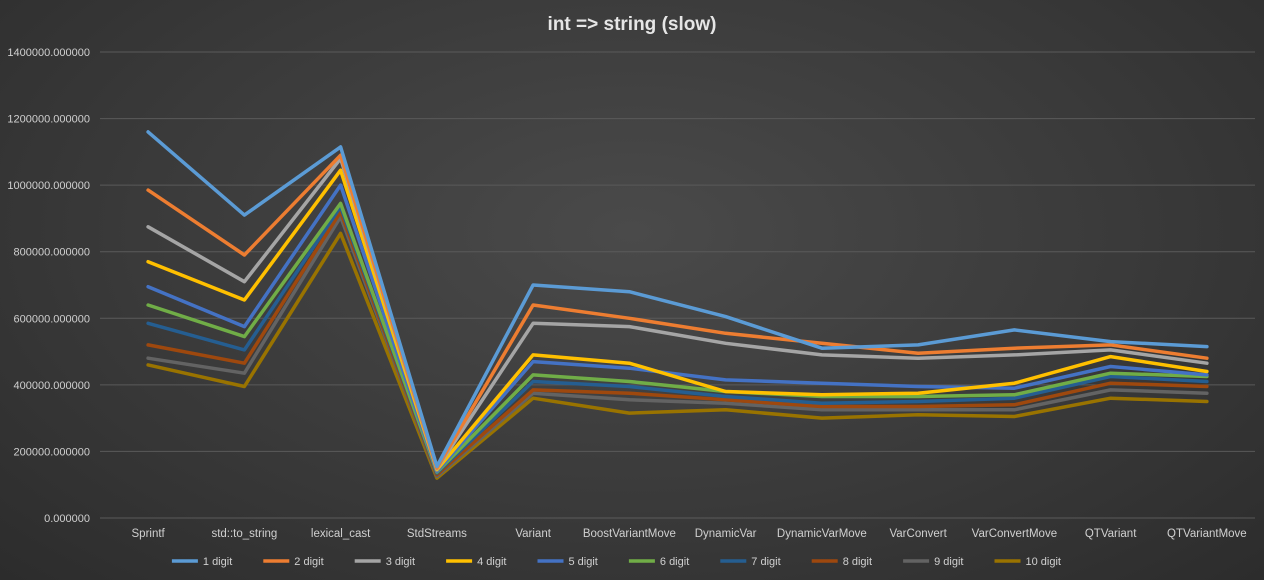 Image resolution: width=1264 pixels, height=580 pixels. What do you see at coordinates (52, 386) in the screenshot?
I see `y-tick-label: 400000.000000` at bounding box center [52, 386].